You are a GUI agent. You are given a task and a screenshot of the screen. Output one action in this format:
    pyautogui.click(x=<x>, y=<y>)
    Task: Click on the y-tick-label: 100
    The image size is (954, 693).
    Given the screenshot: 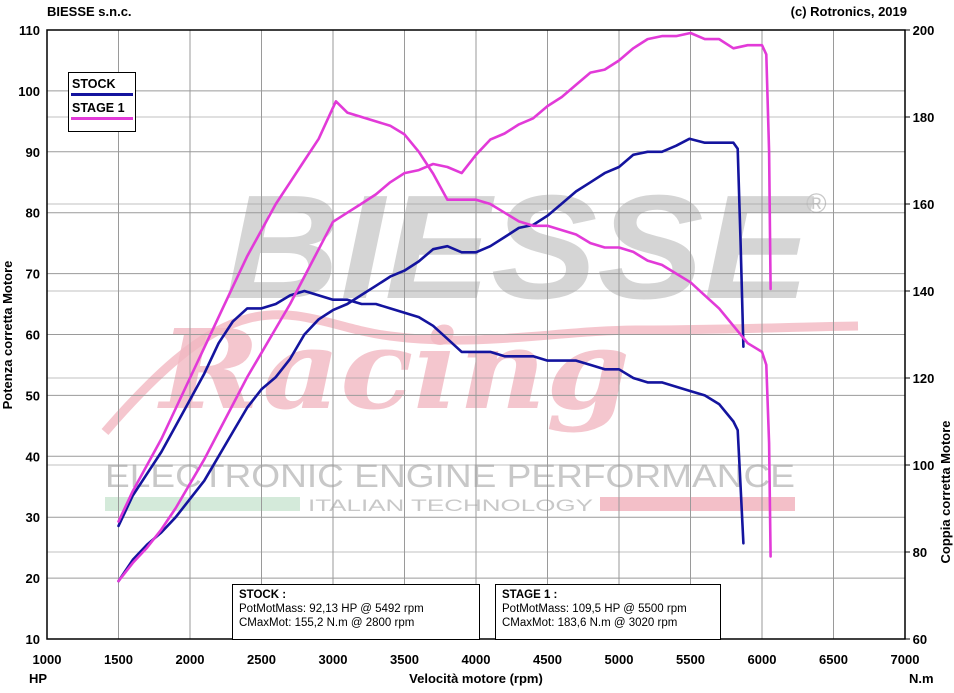 What is the action you would take?
    pyautogui.click(x=29, y=91)
    